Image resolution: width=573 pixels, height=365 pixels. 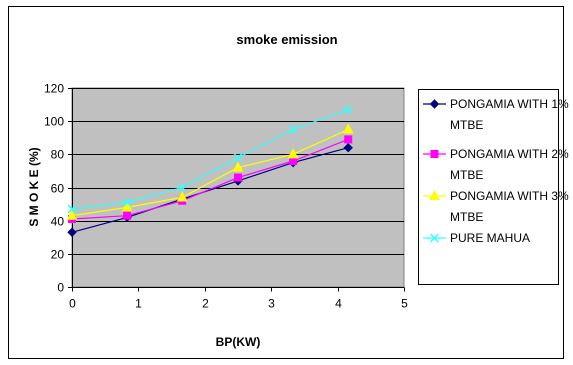 What do you see at coordinates (496, 114) in the screenshot?
I see `legend-entry: PONGAMIA WITH 1% MTBE` at bounding box center [496, 114].